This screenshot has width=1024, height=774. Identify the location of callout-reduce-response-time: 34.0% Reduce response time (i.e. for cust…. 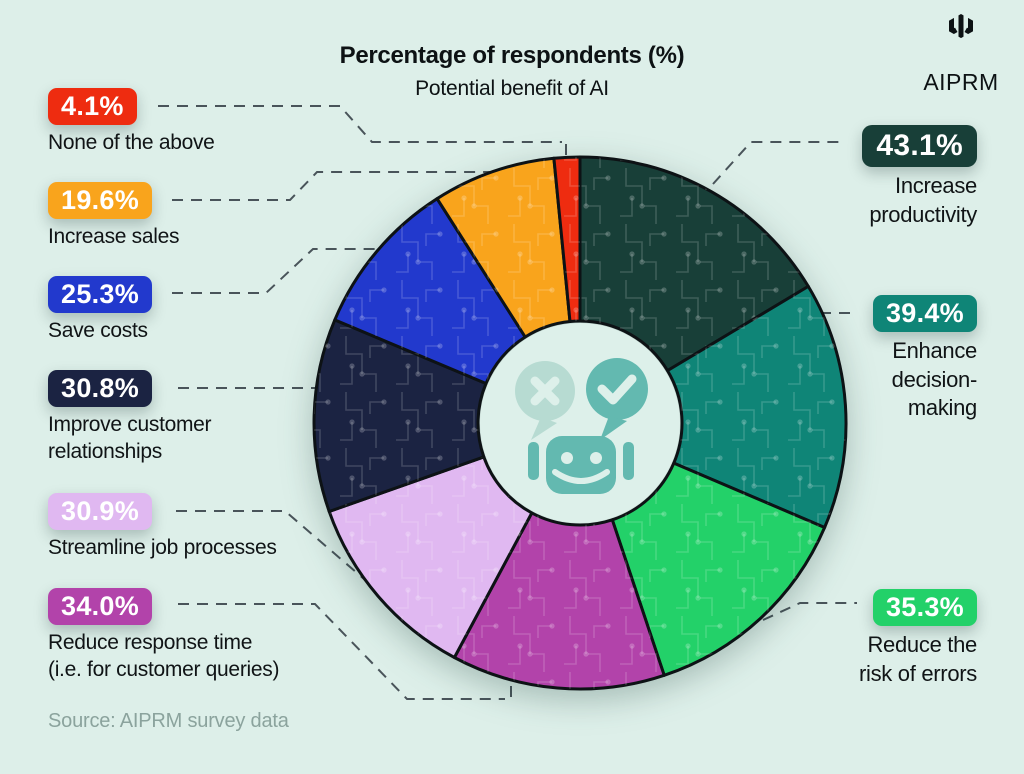
(163, 635).